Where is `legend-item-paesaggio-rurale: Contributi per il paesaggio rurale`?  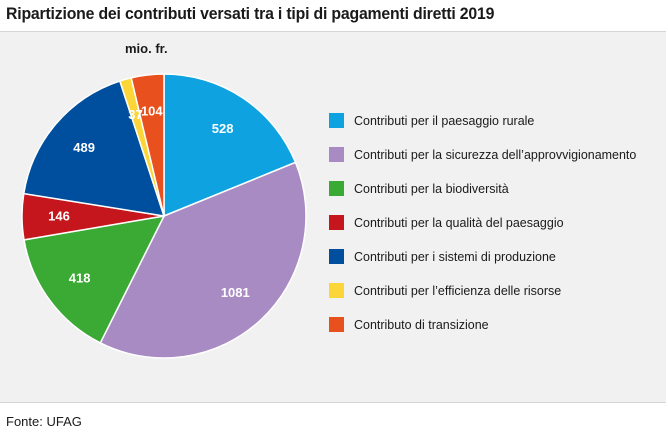
legend-item-paesaggio-rurale: Contributi per il paesaggio rurale is located at coordinates (488, 120).